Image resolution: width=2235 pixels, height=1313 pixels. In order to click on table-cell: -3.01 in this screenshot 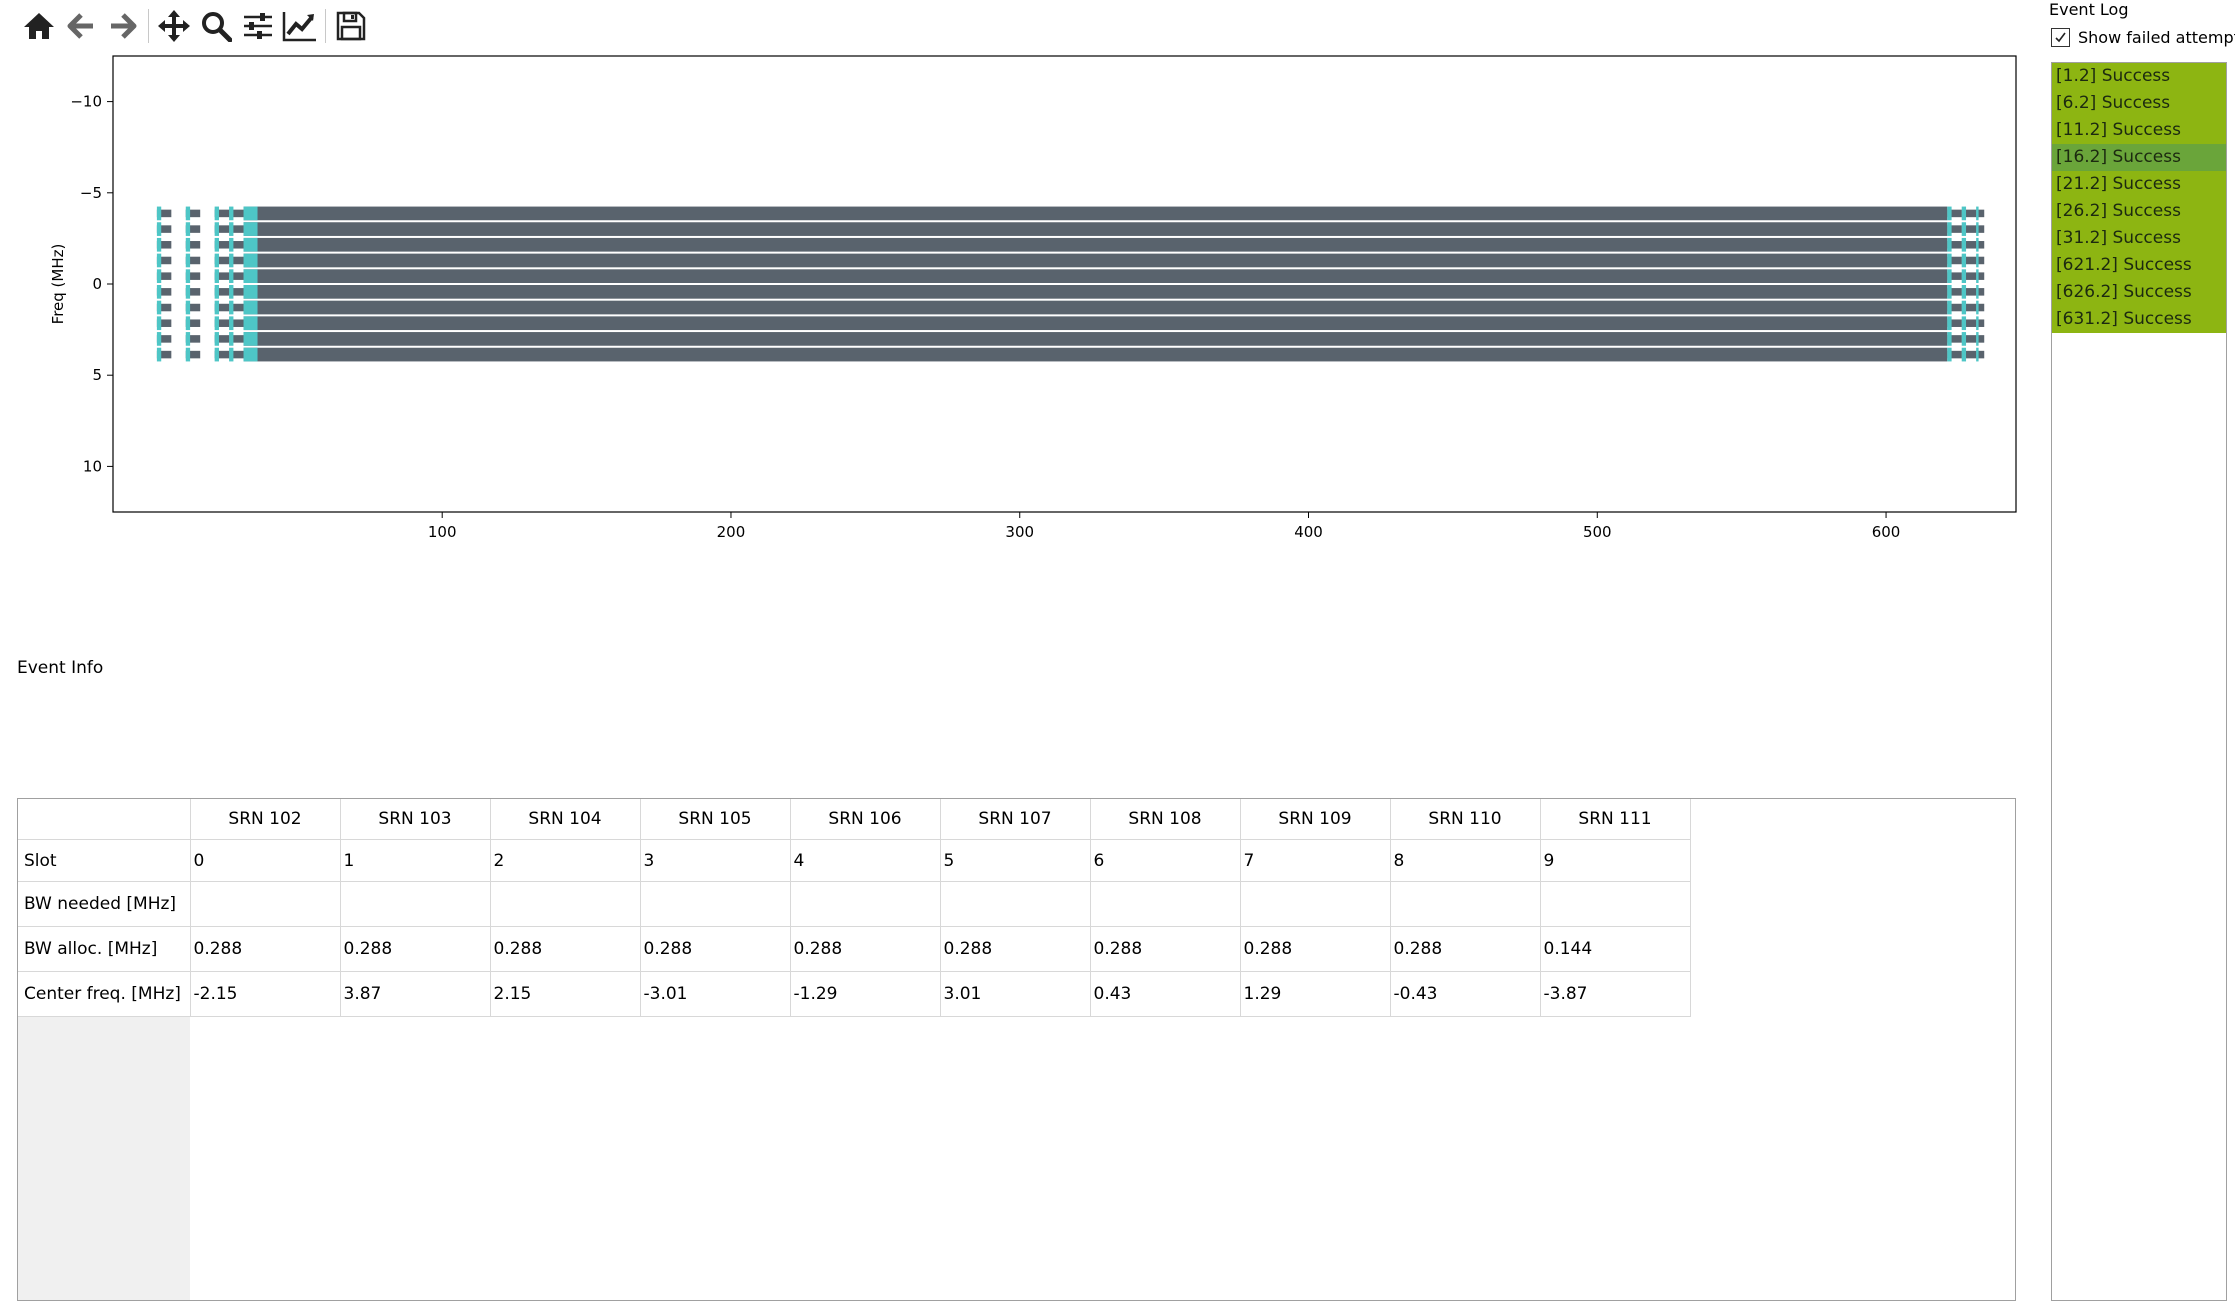, I will do `click(715, 994)`.